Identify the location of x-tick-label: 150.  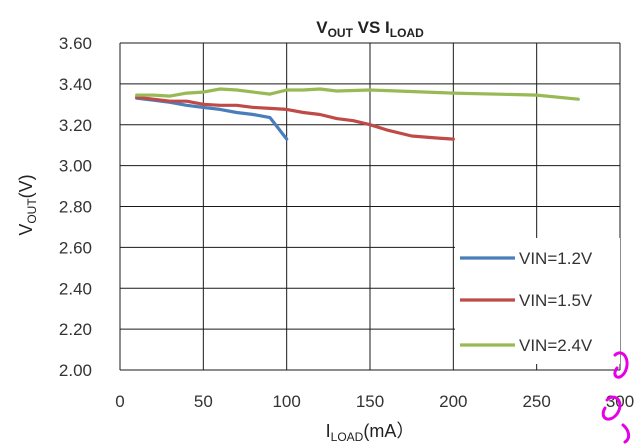
(370, 401).